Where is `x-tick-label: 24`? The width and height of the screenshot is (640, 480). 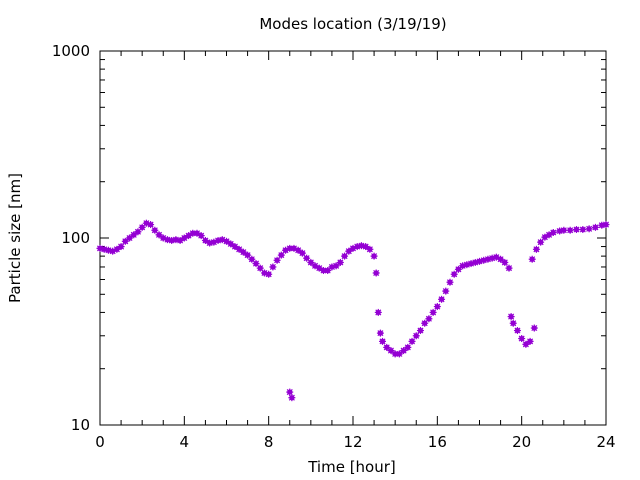 x-tick-label: 24 is located at coordinates (605, 442).